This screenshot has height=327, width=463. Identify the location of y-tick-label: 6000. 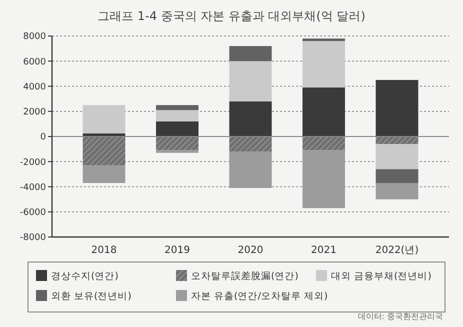
(34, 62).